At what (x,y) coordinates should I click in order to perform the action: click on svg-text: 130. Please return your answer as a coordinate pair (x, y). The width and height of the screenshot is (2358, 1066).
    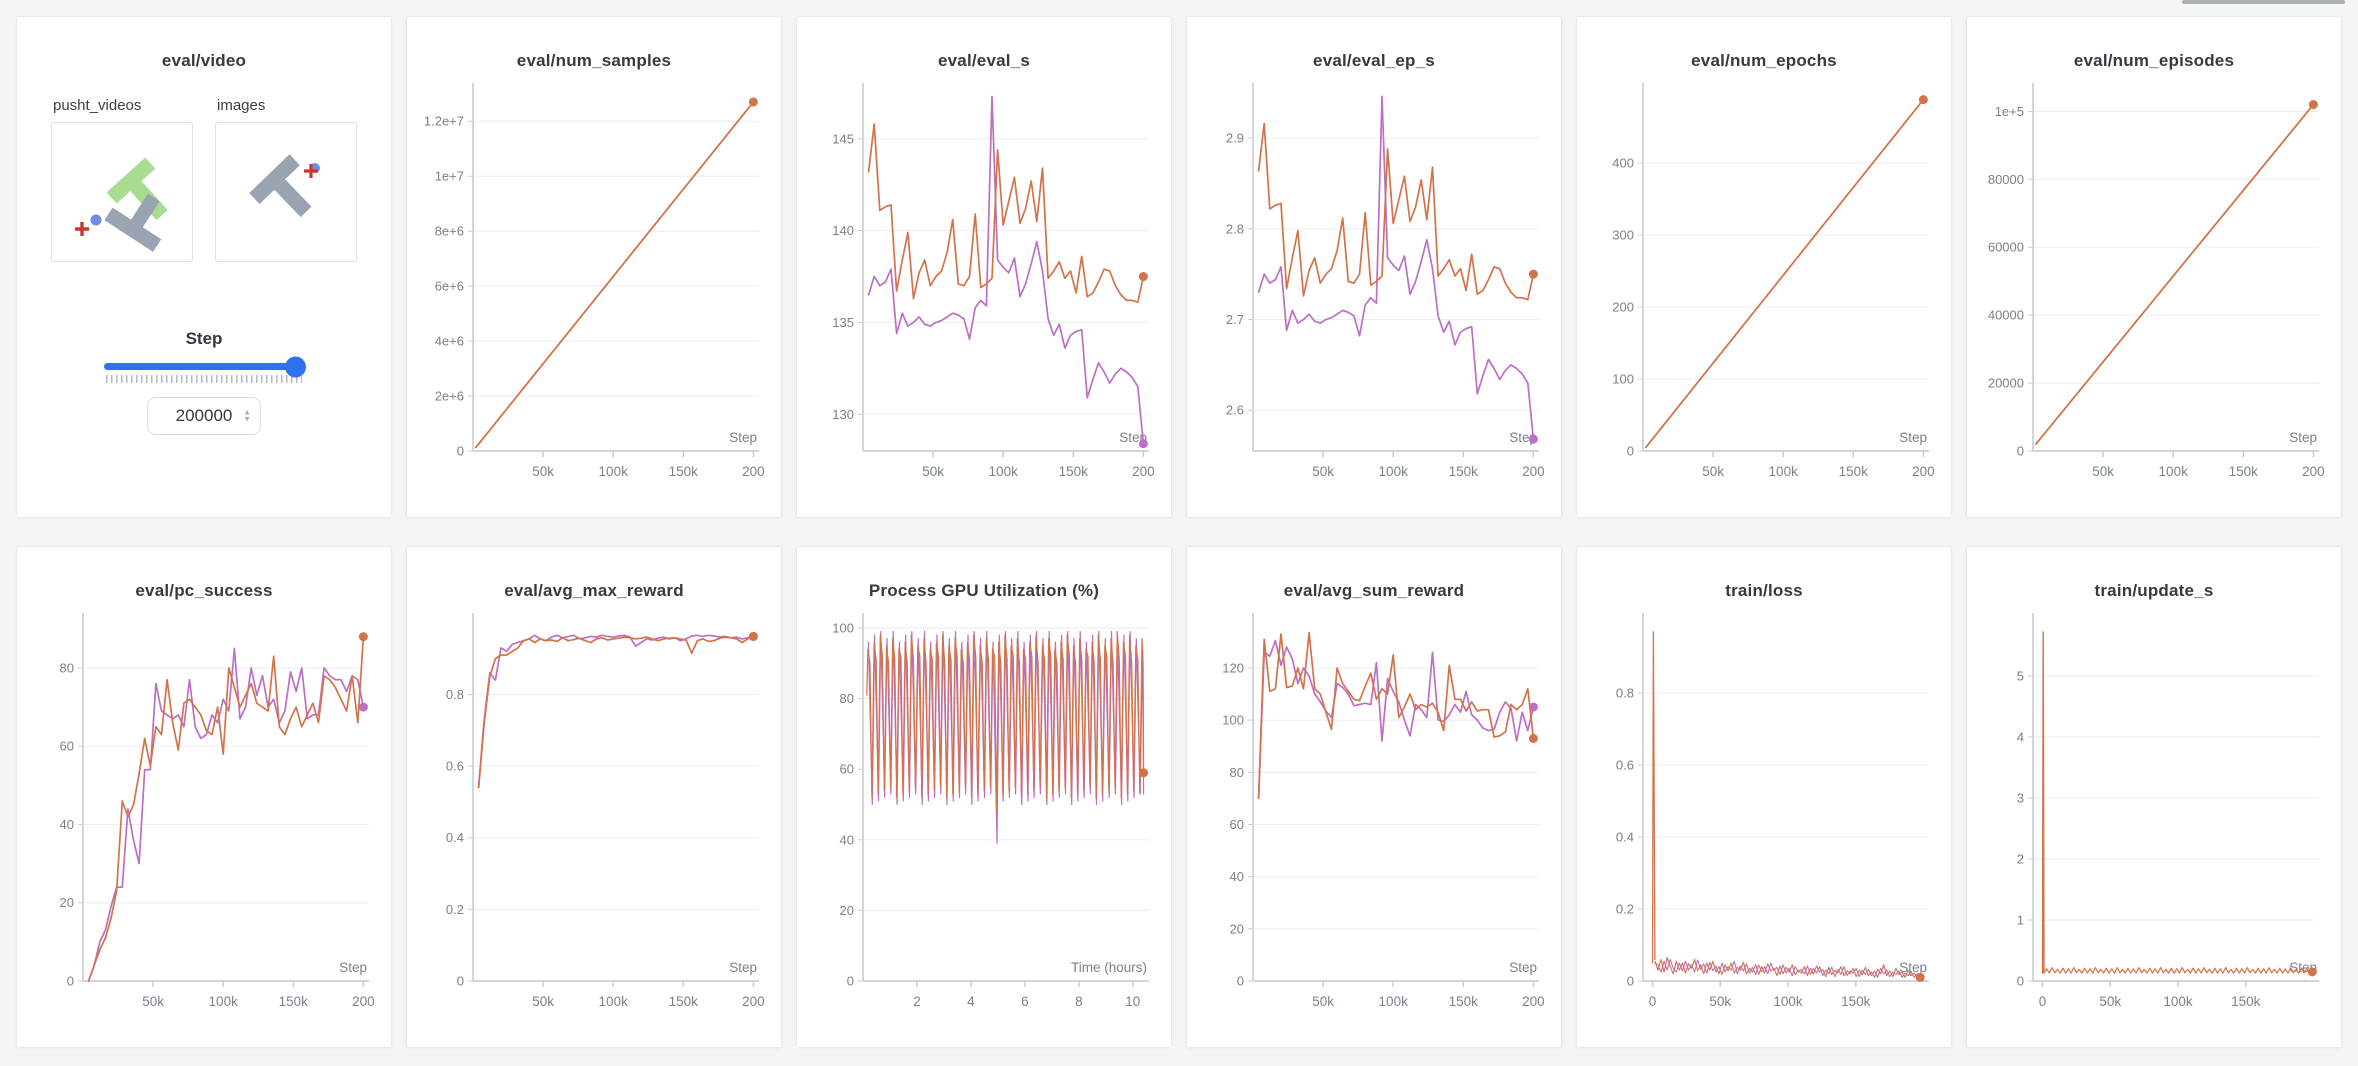
    Looking at the image, I should click on (843, 414).